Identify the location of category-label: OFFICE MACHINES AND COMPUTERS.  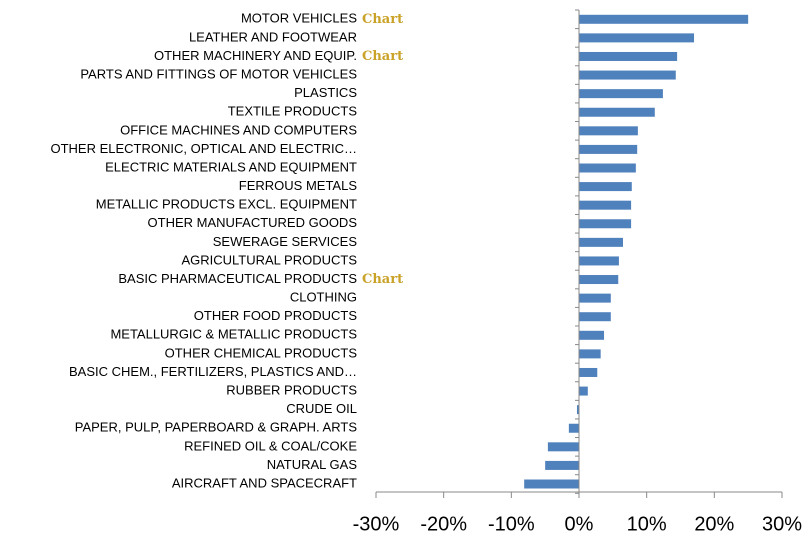
(238, 129).